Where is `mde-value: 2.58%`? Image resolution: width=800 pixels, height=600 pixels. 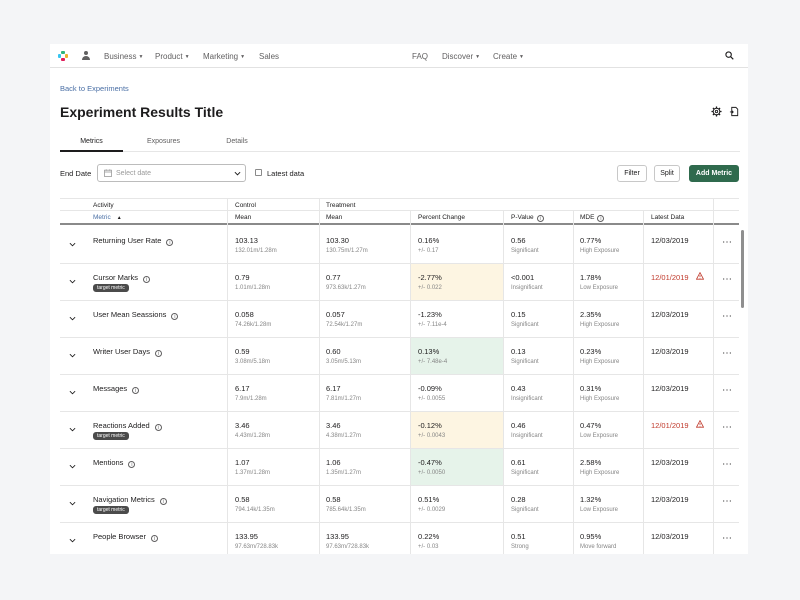
mde-value: 2.58% is located at coordinates (591, 462).